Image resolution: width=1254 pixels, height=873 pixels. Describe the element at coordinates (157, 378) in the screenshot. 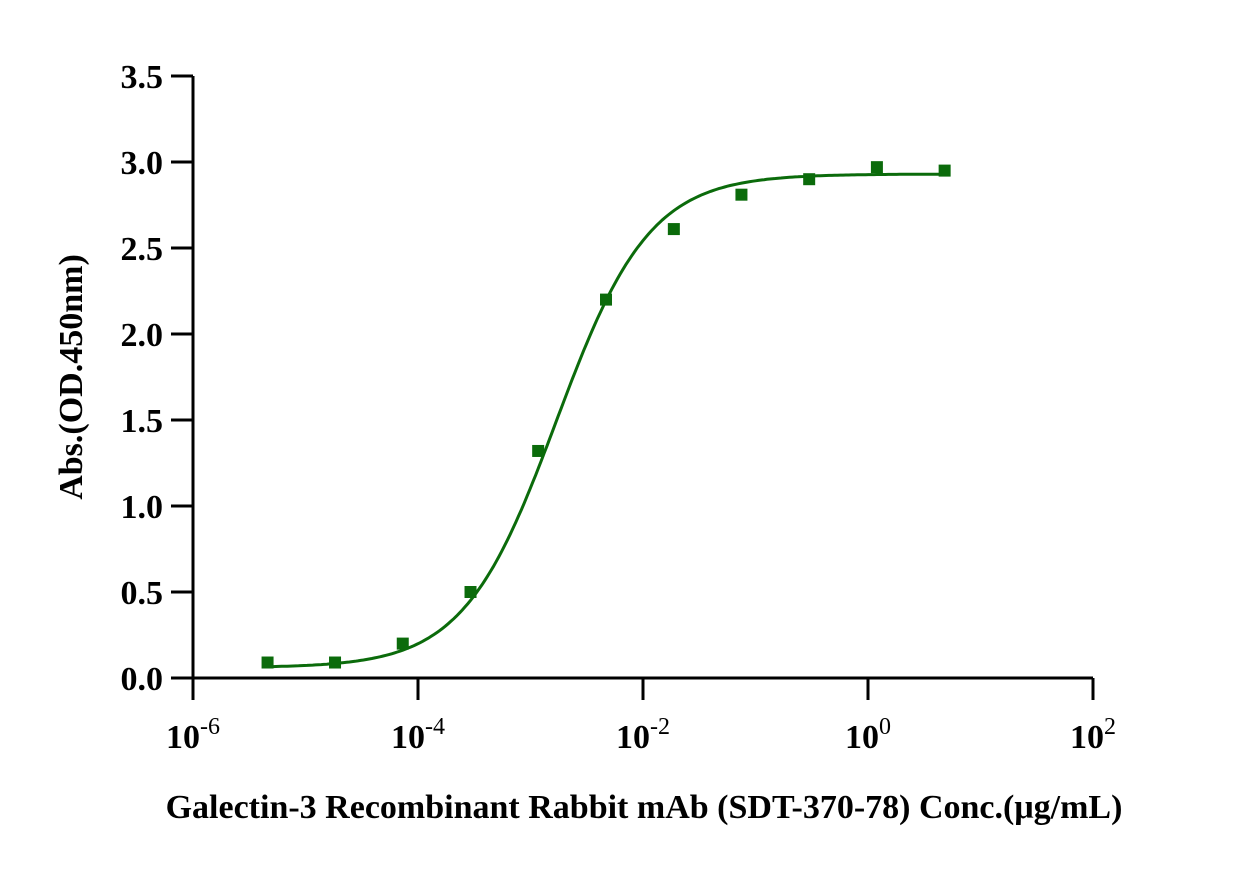

I see `y-axis-ticks: 0.0 0.5 1.0 1.5 2.0 2.5 3.0 3.5` at that location.